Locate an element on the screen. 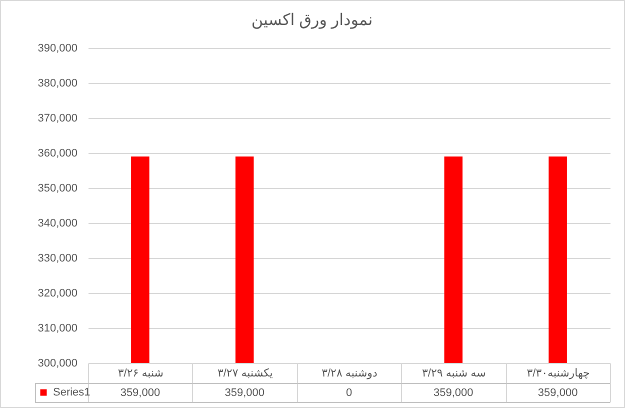  y-tick-label: 320,000 is located at coordinates (58, 294).